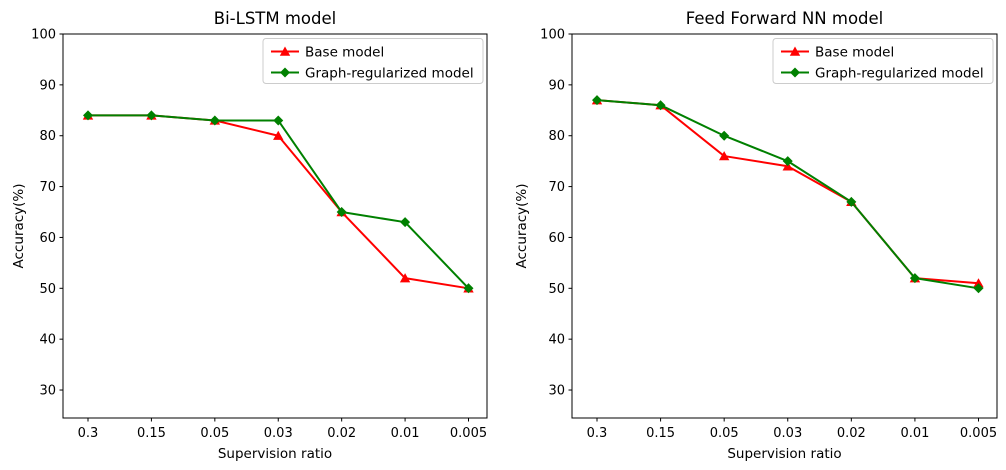 The height and width of the screenshot is (470, 1006). I want to click on chart-title: Feed Forward NN model, so click(785, 18).